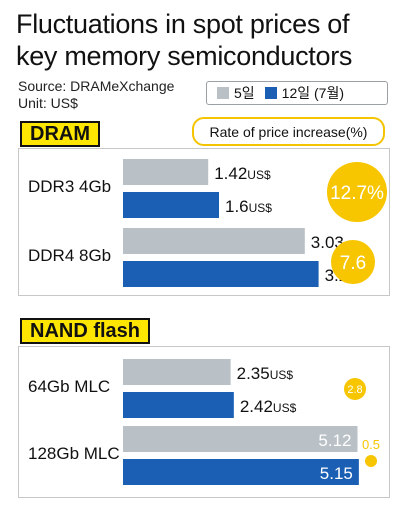 This screenshot has height=516, width=400. I want to click on increase-label-nand-0: 2.8, so click(354, 390).